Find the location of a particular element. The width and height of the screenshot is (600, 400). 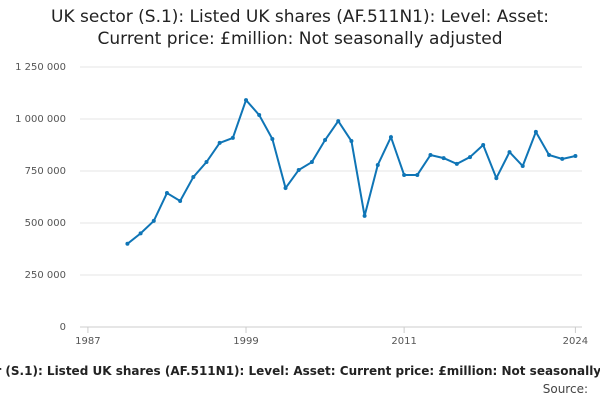

y-tick-label: 500 000 is located at coordinates (45, 223).